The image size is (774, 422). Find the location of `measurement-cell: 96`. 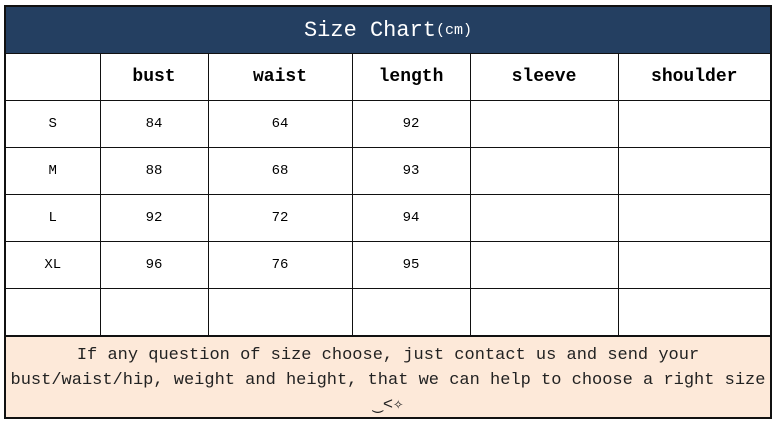

measurement-cell: 96 is located at coordinates (154, 265).